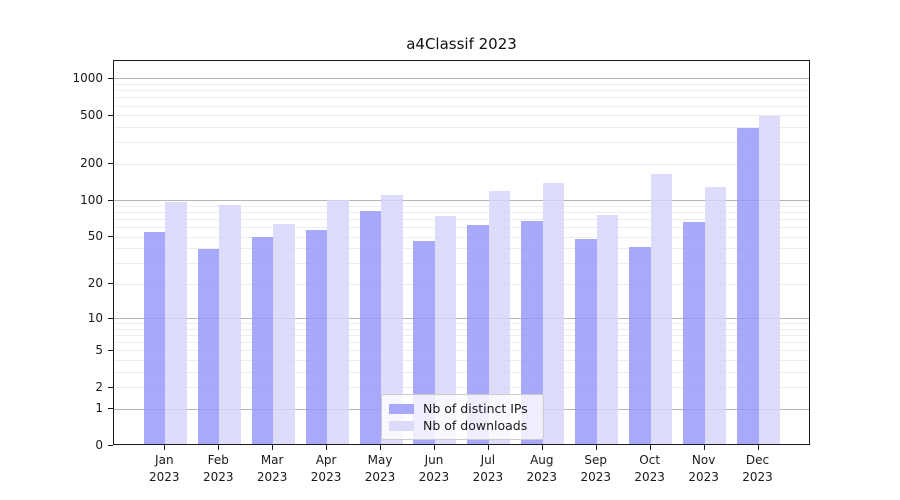  I want to click on y-tick-label: 500, so click(91, 114).